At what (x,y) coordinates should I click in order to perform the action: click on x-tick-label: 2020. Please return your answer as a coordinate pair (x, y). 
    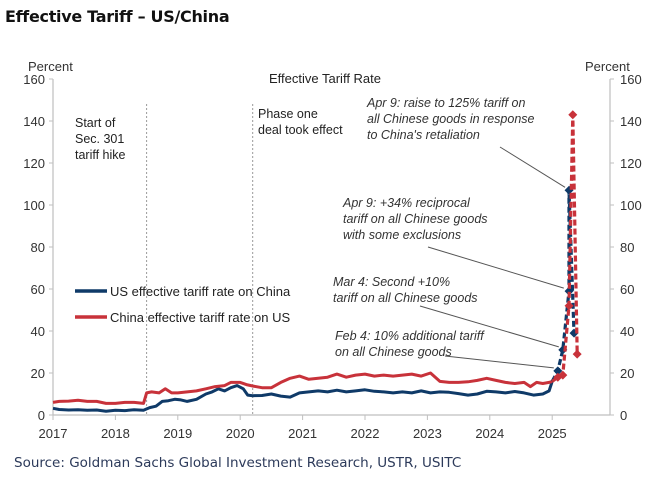
    Looking at the image, I should click on (240, 433).